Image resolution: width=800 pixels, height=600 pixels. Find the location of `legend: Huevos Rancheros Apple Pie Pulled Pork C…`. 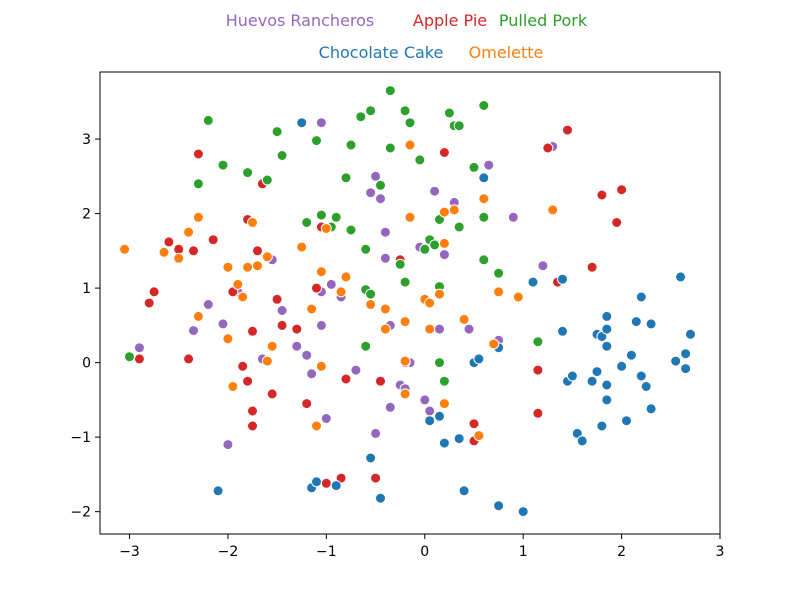

legend: Huevos Rancheros Apple Pie Pulled Pork C… is located at coordinates (407, 36).